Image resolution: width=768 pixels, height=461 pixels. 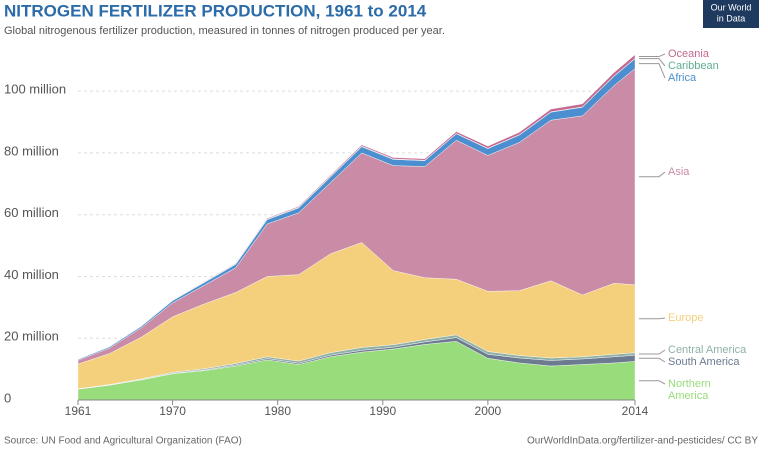 What do you see at coordinates (731, 7) in the screenshot?
I see `logo-text: Our World` at bounding box center [731, 7].